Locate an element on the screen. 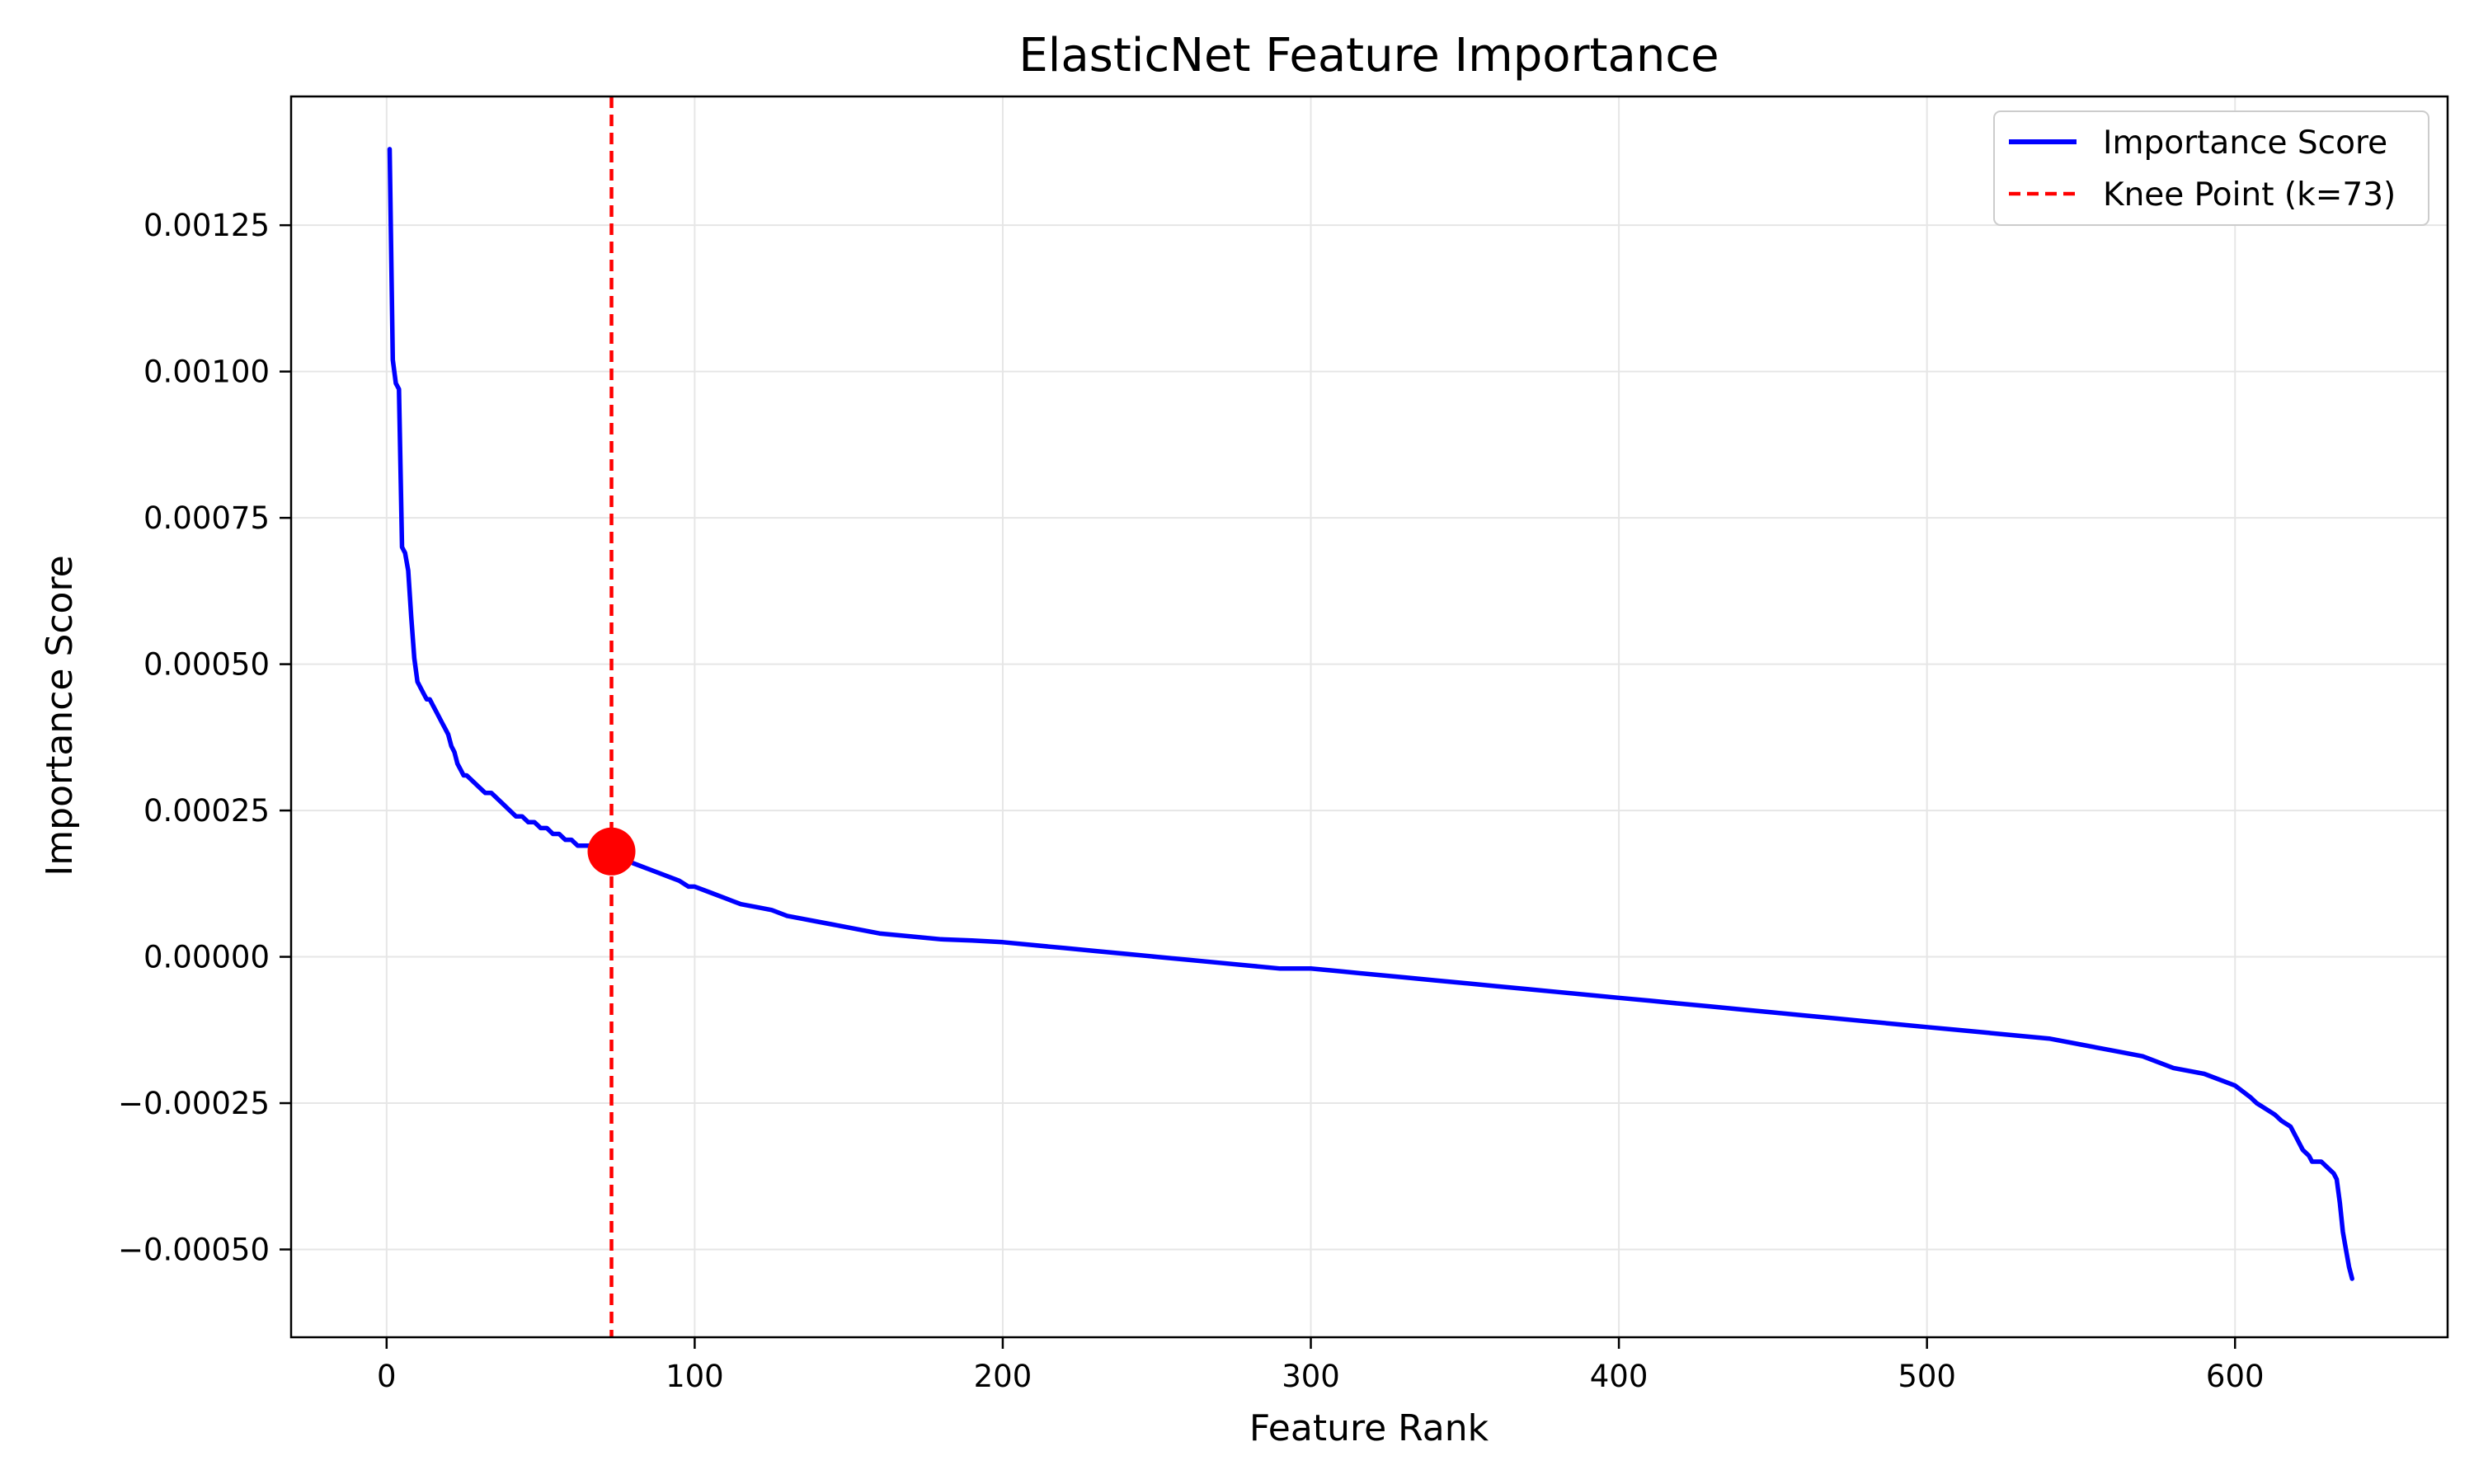 This screenshot has height=1484, width=2474. y-tick-label: 0.00075 is located at coordinates (206, 518).